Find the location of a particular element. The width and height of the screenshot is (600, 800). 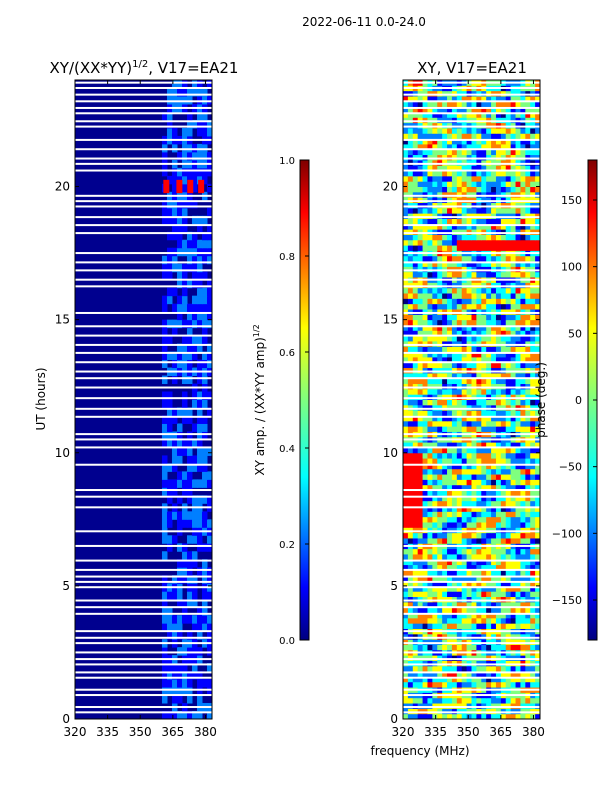

right-x-tick-label: 335 is located at coordinates (435, 732).